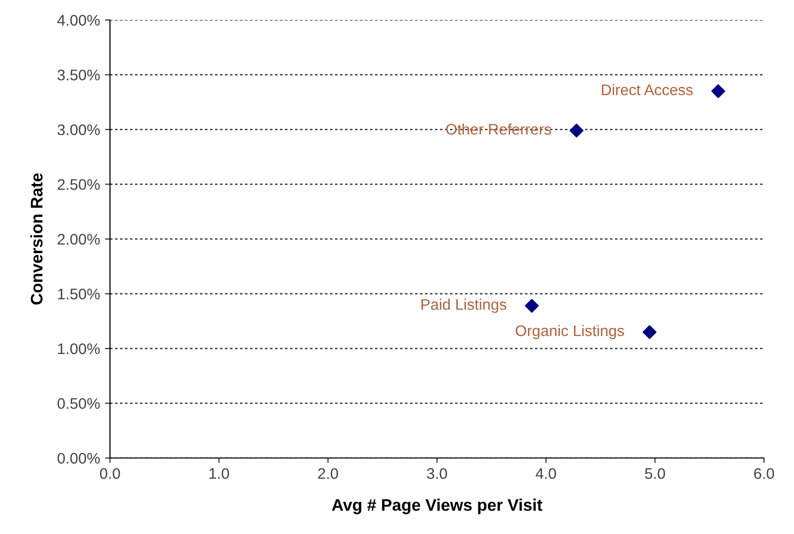  Describe the element at coordinates (79, 75) in the screenshot. I see `y-tick-label: 3.50%` at that location.